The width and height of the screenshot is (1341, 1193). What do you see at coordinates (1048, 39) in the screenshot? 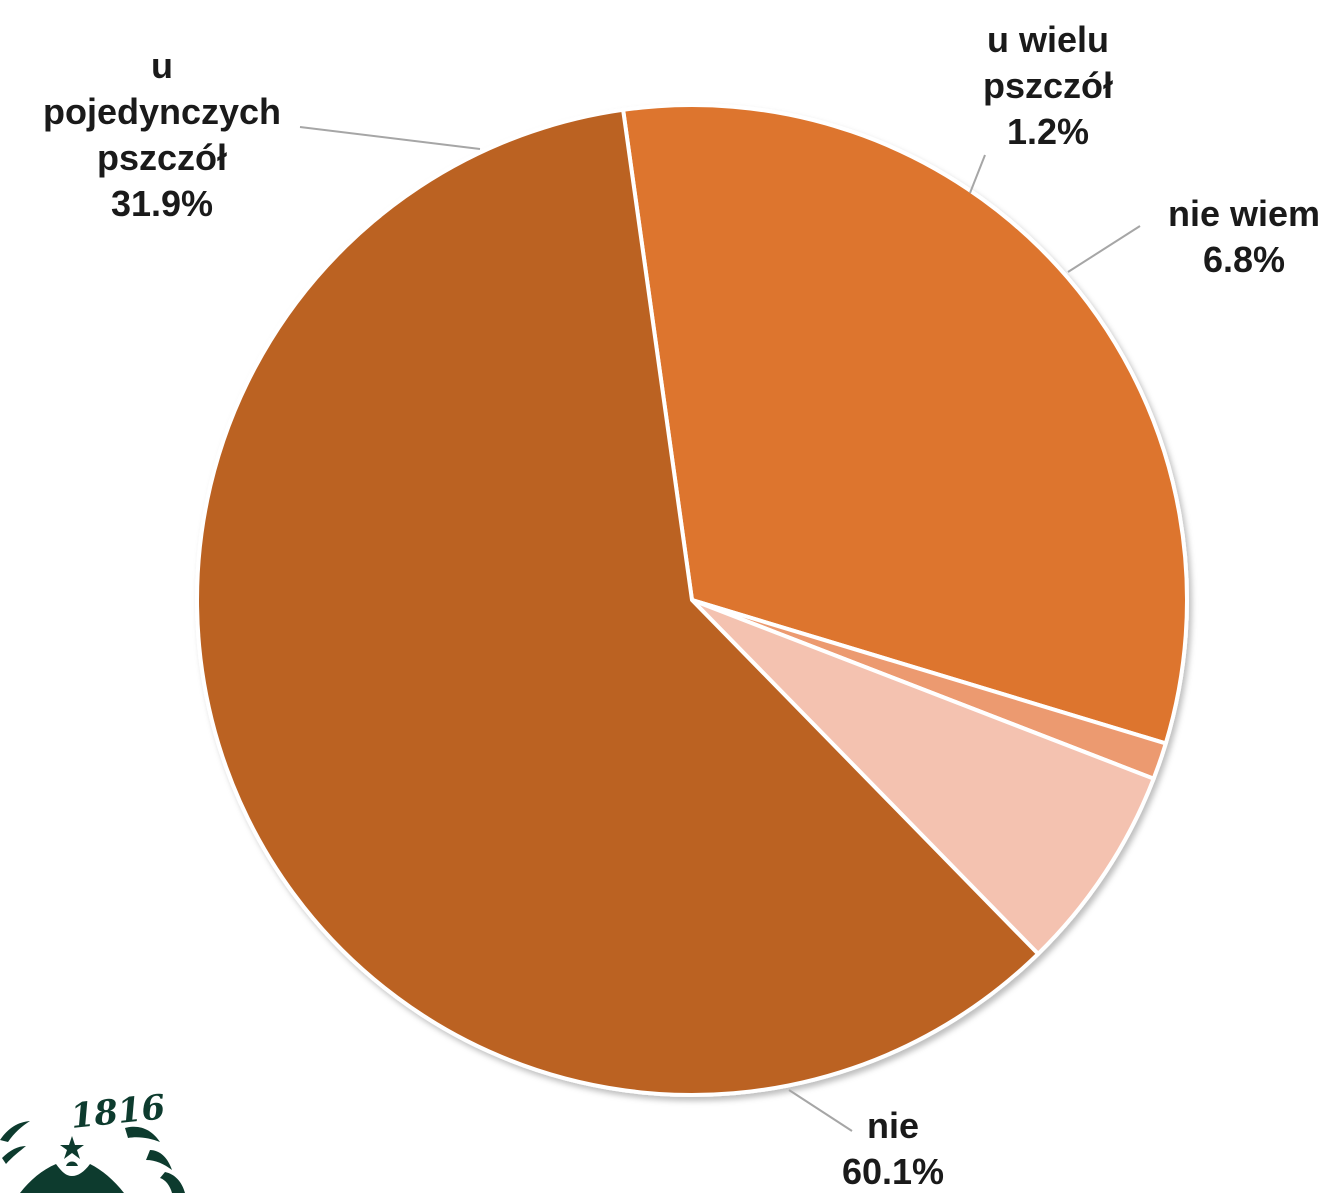
I see `data-label-category: u wielu` at bounding box center [1048, 39].